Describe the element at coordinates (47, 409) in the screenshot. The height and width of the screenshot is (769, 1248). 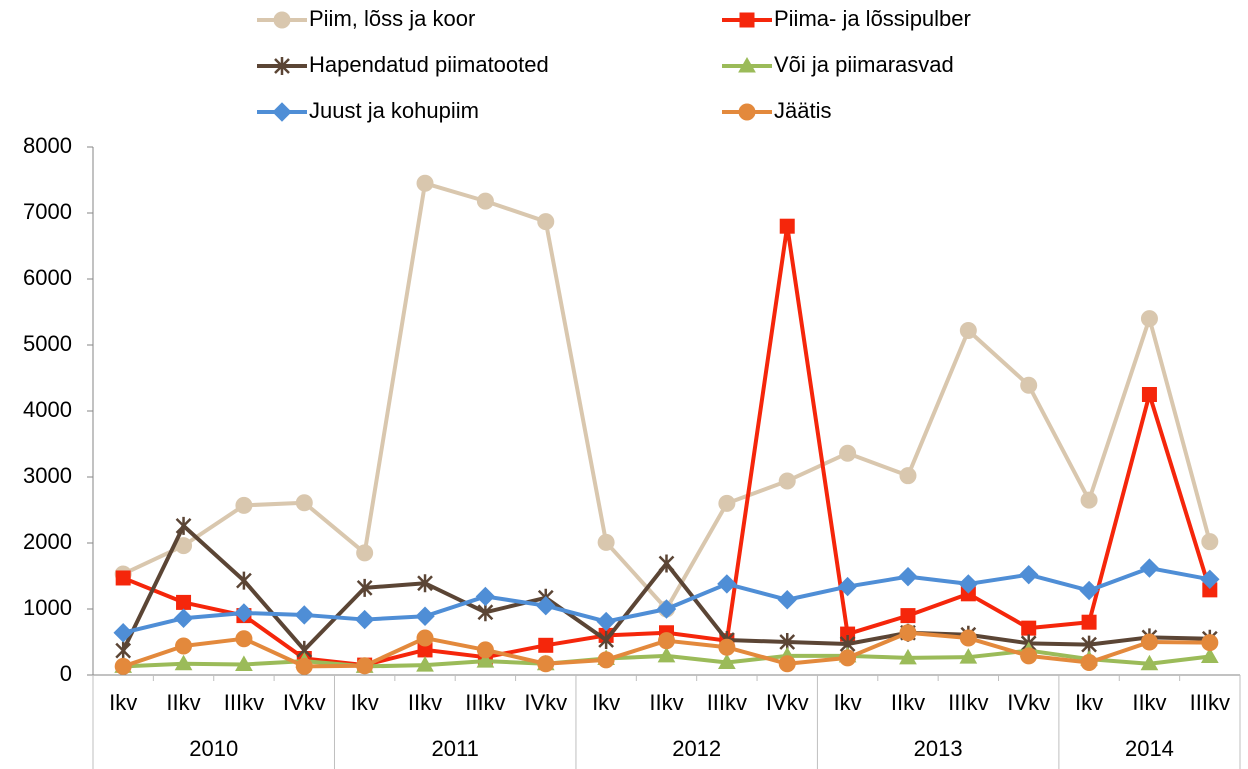
I see `y-tick-label: 4000` at that location.